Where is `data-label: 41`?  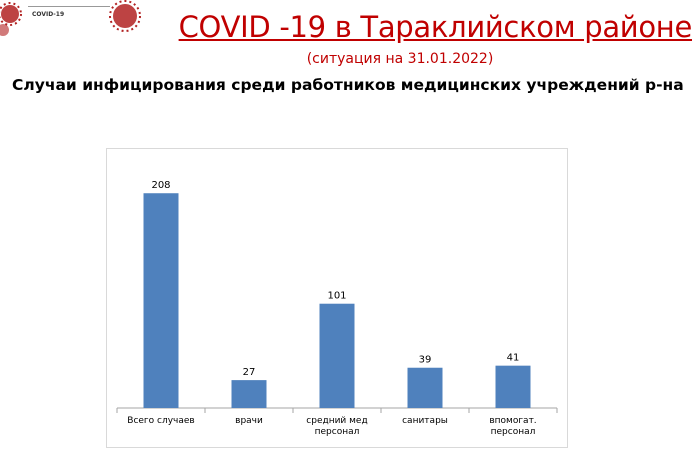
data-label: 41 is located at coordinates (513, 358).